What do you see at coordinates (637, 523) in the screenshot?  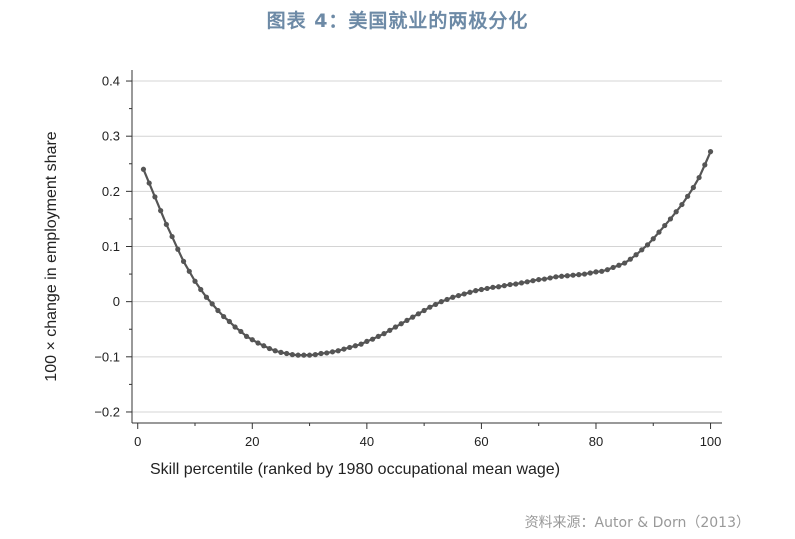 I see `source-note: 资料来源：Autor & Dorn（2013）` at bounding box center [637, 523].